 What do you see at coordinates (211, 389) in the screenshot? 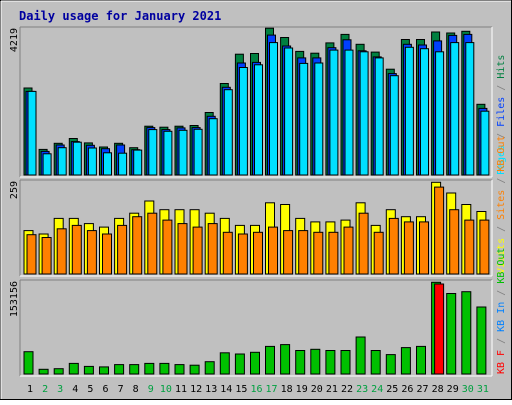
I see `x-tick-label-day-13: 13` at bounding box center [211, 389].